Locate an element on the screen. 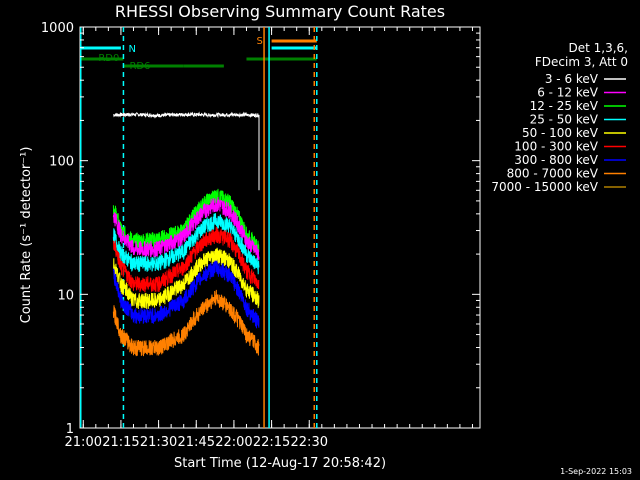 The image size is (640, 480). series-group is located at coordinates (186, 234).